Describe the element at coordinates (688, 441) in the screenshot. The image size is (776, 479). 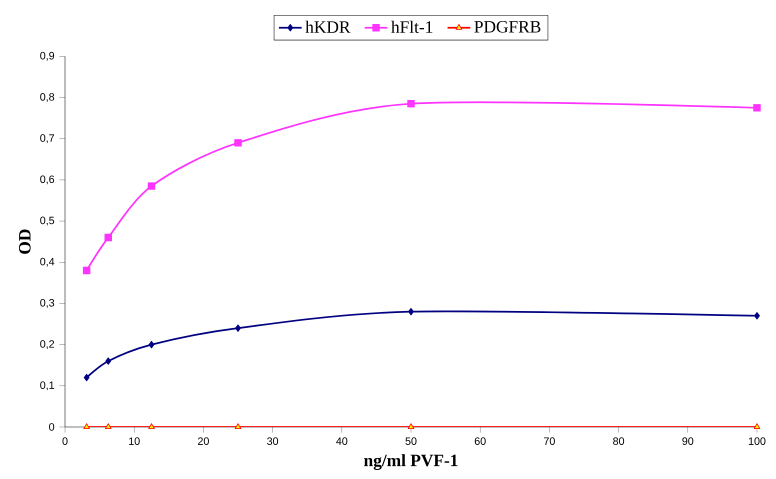
I see `x-tick-label: 90` at that location.